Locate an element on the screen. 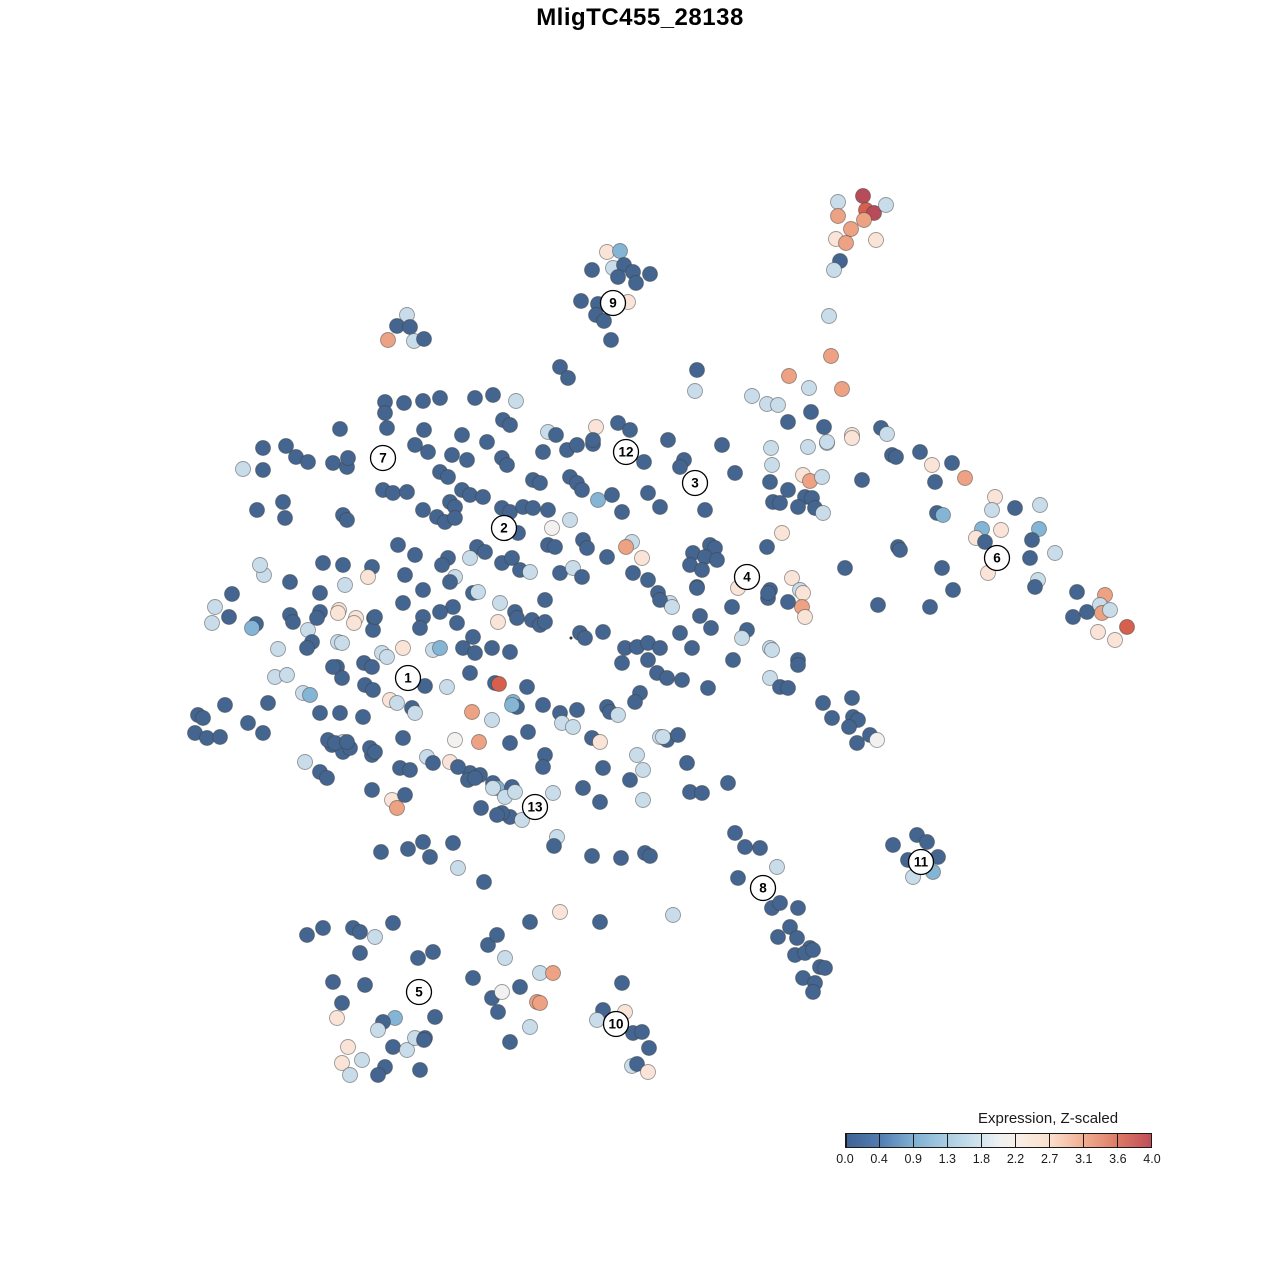  colorbar-tick-label: 4.0 is located at coordinates (1152, 1159).